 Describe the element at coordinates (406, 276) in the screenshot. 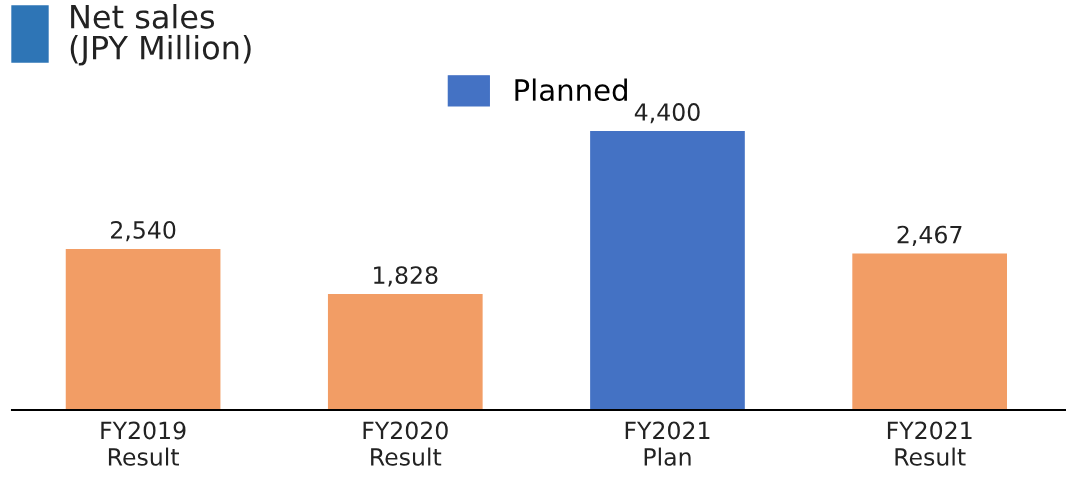

I see `data-label: 1,828` at that location.